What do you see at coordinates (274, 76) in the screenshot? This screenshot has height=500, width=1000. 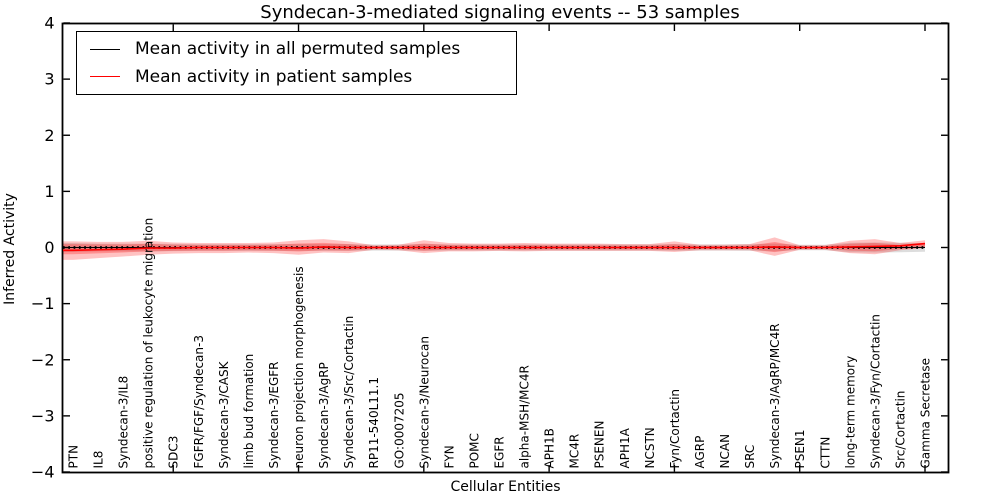 I see `legend-label: Mean activity in patient samples` at bounding box center [274, 76].